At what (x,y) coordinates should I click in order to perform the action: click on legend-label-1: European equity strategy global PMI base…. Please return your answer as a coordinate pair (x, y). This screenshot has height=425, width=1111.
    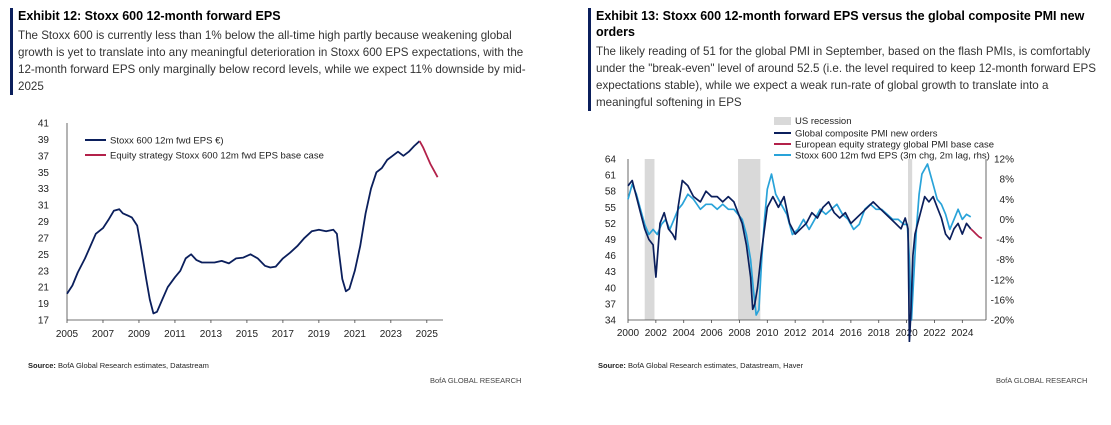
    Looking at the image, I should click on (894, 145).